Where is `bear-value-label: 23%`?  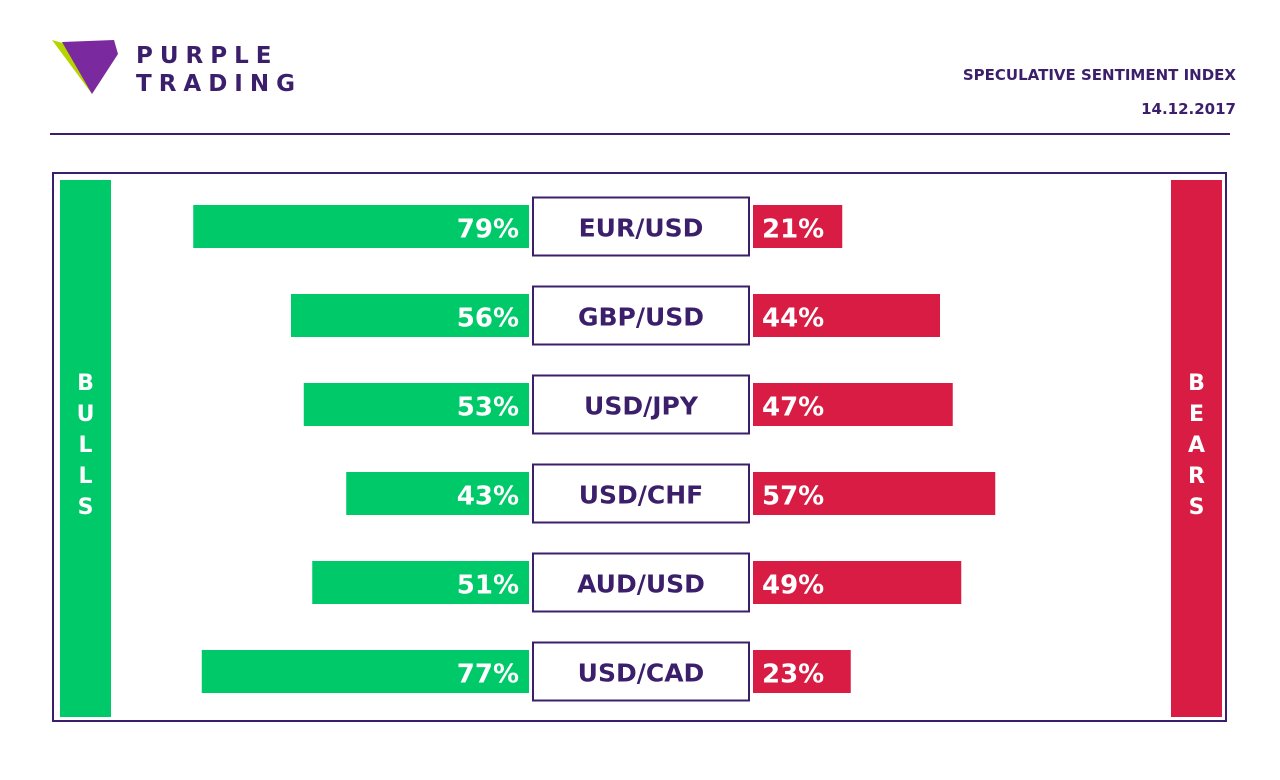 bear-value-label: 23% is located at coordinates (793, 675).